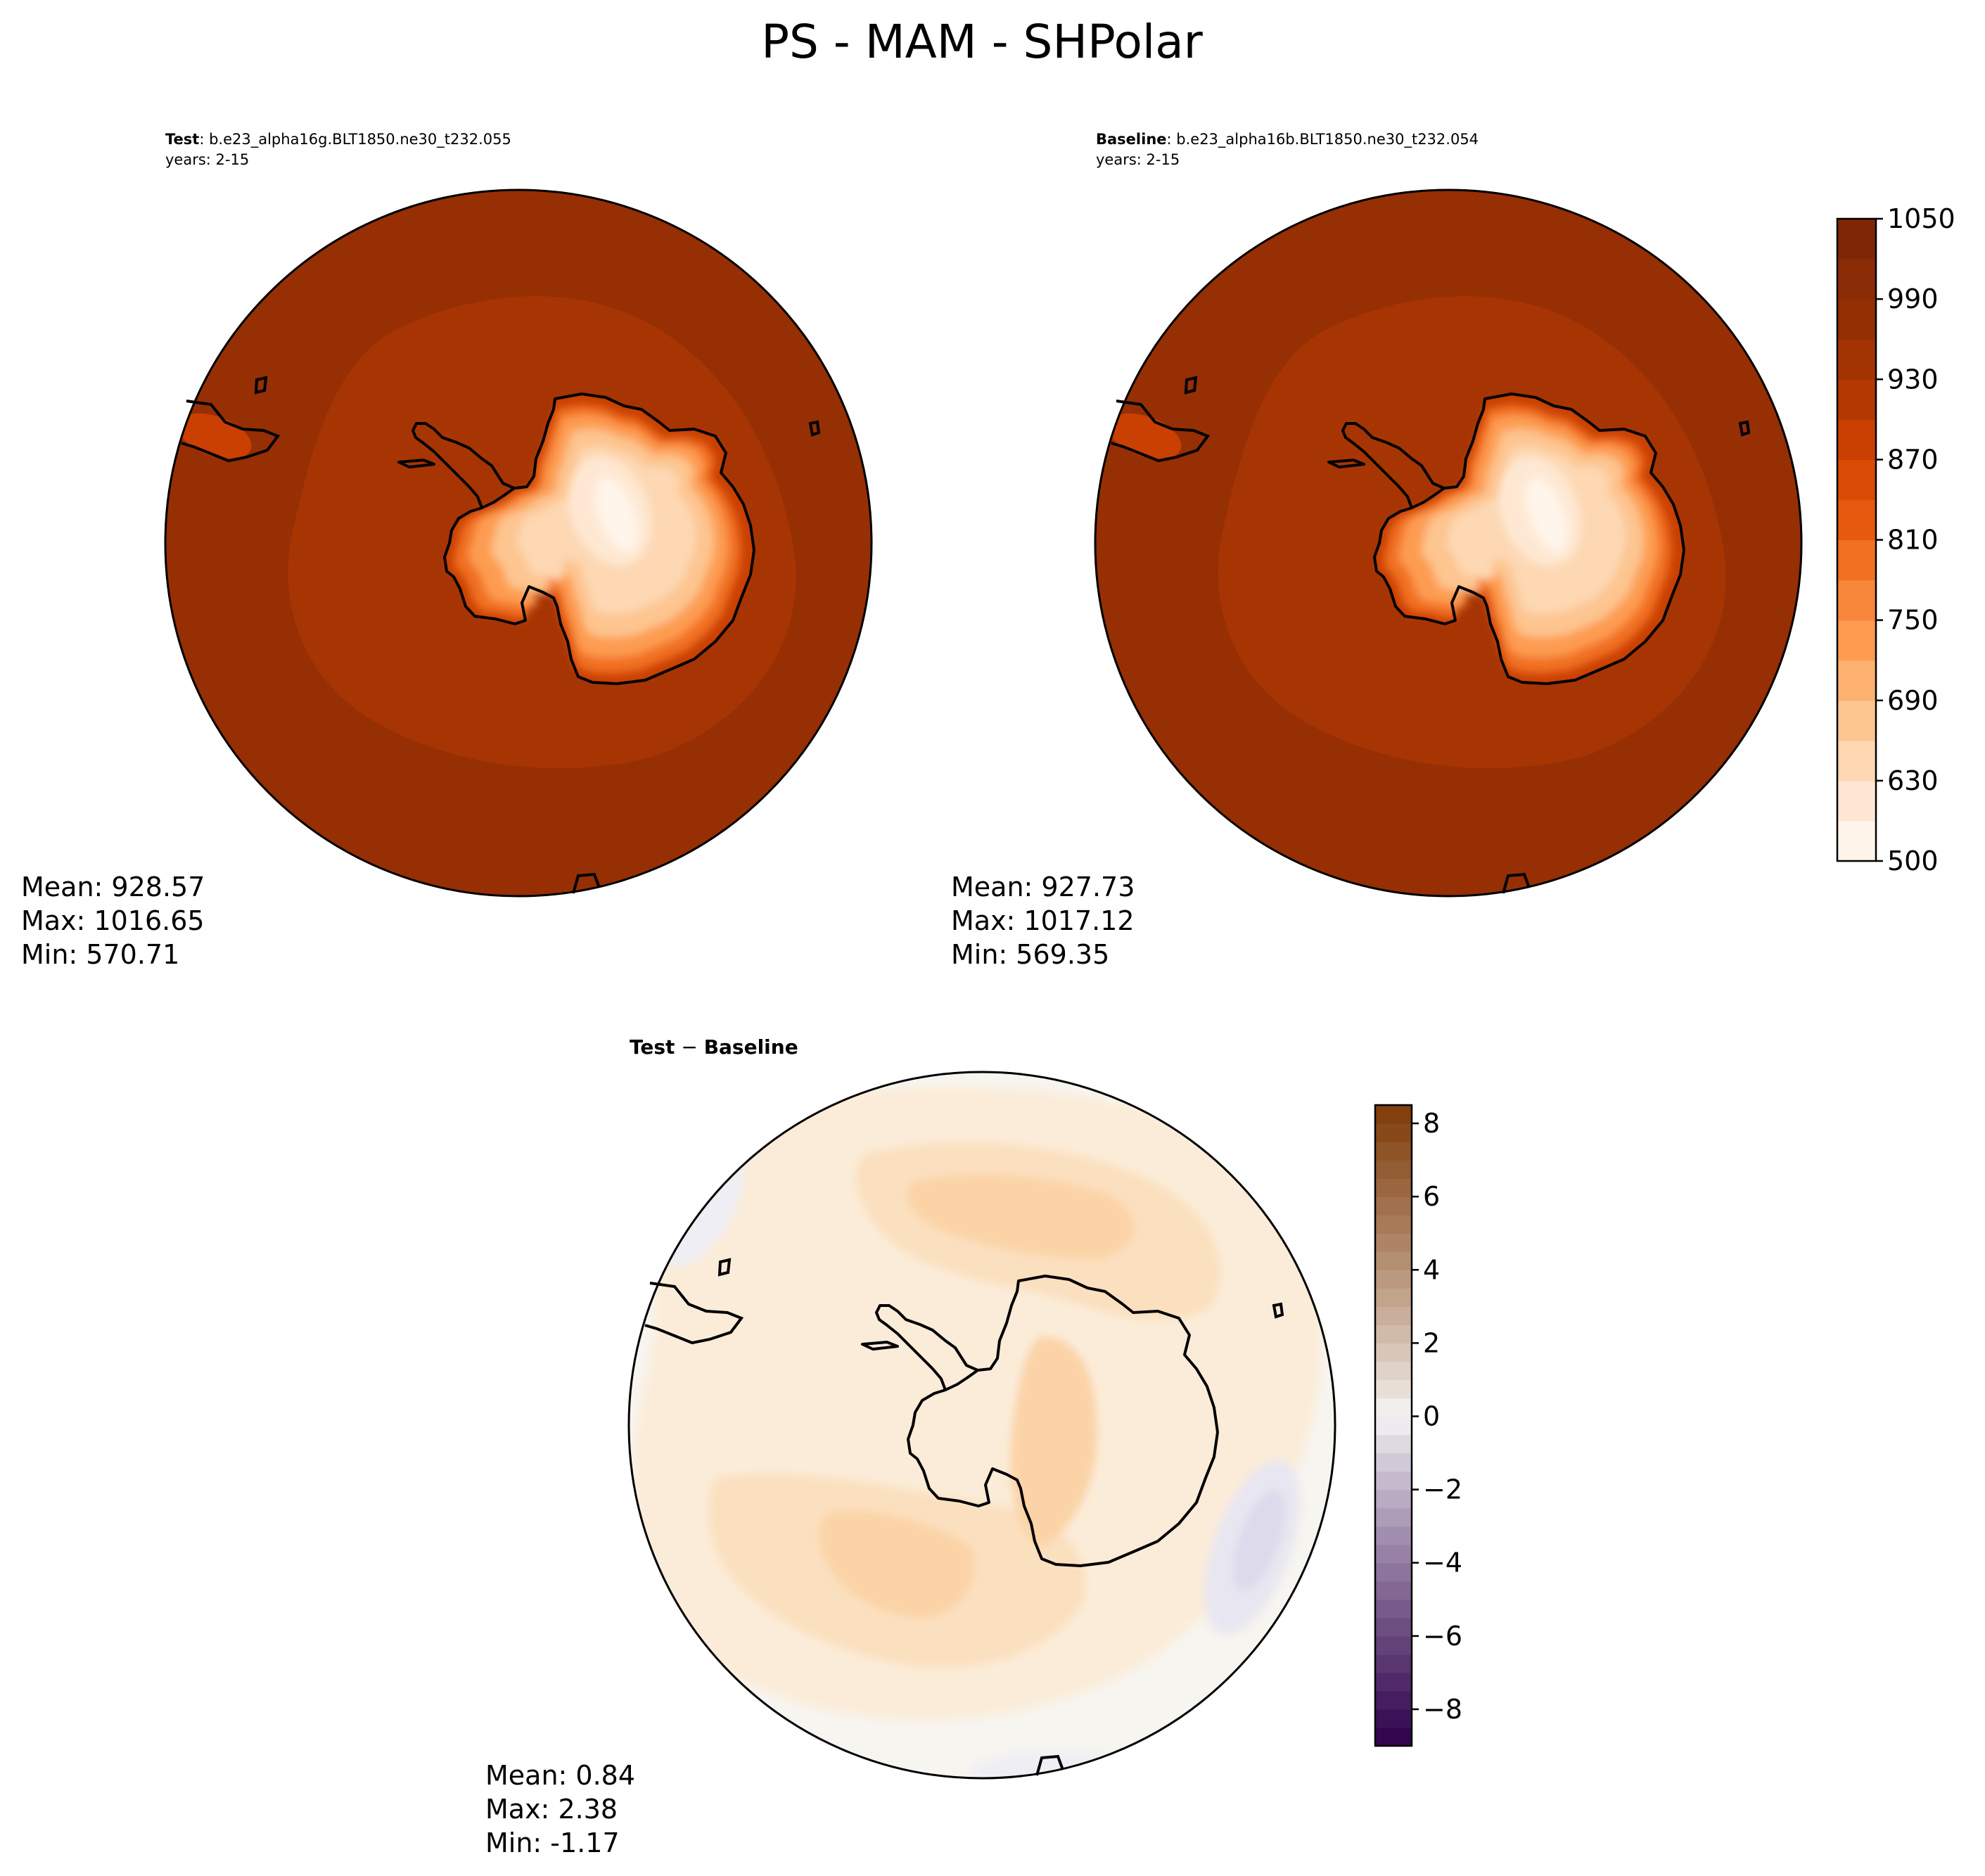  What do you see at coordinates (355, 139) in the screenshot?
I see `test-case-name: : b.e23_alpha16g.BLT1850.ne30_t232.055` at bounding box center [355, 139].